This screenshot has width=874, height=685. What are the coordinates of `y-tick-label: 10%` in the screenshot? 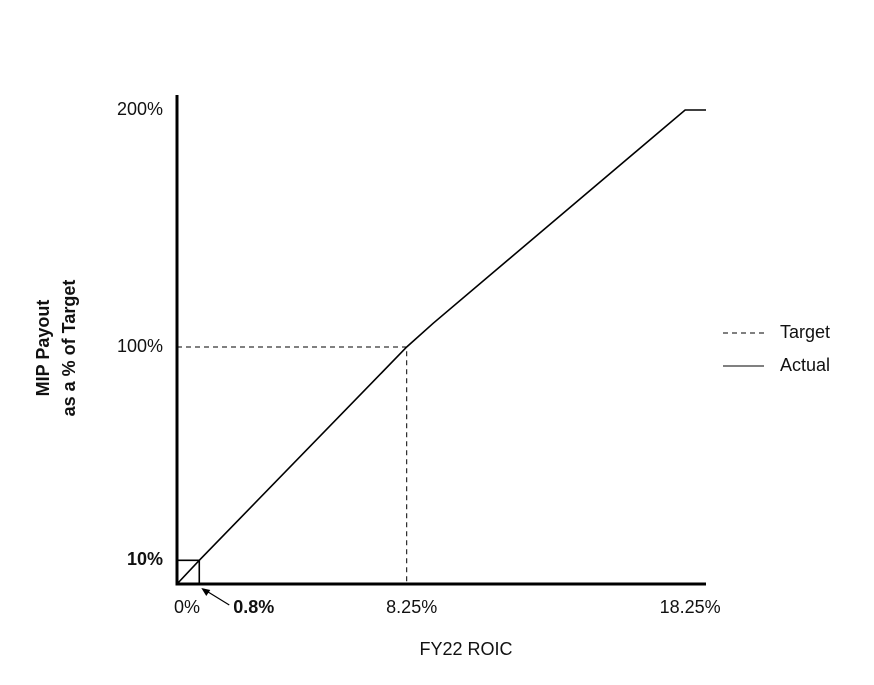 It's located at (145, 559).